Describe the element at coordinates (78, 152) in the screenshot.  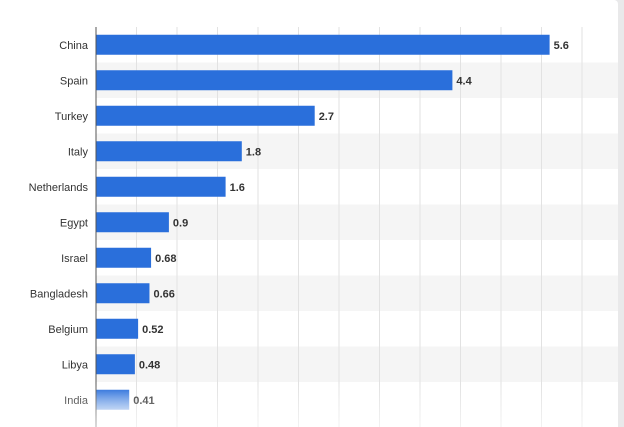
I see `category-label: Italy` at that location.